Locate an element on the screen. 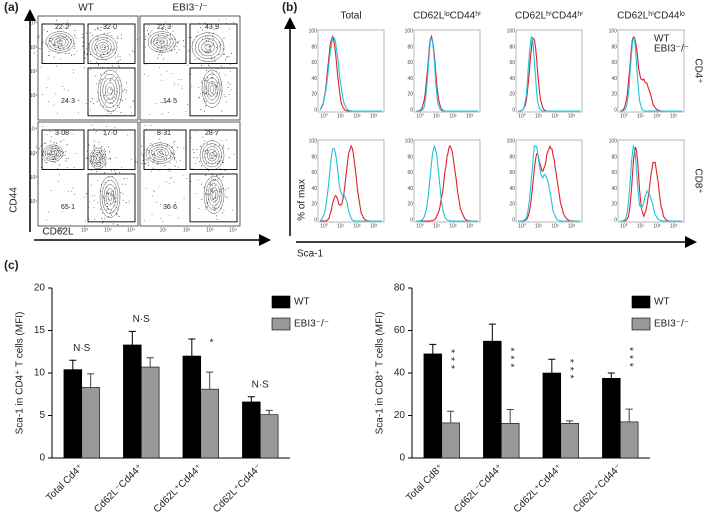  y-tick-label: 100 is located at coordinates (409, 141).